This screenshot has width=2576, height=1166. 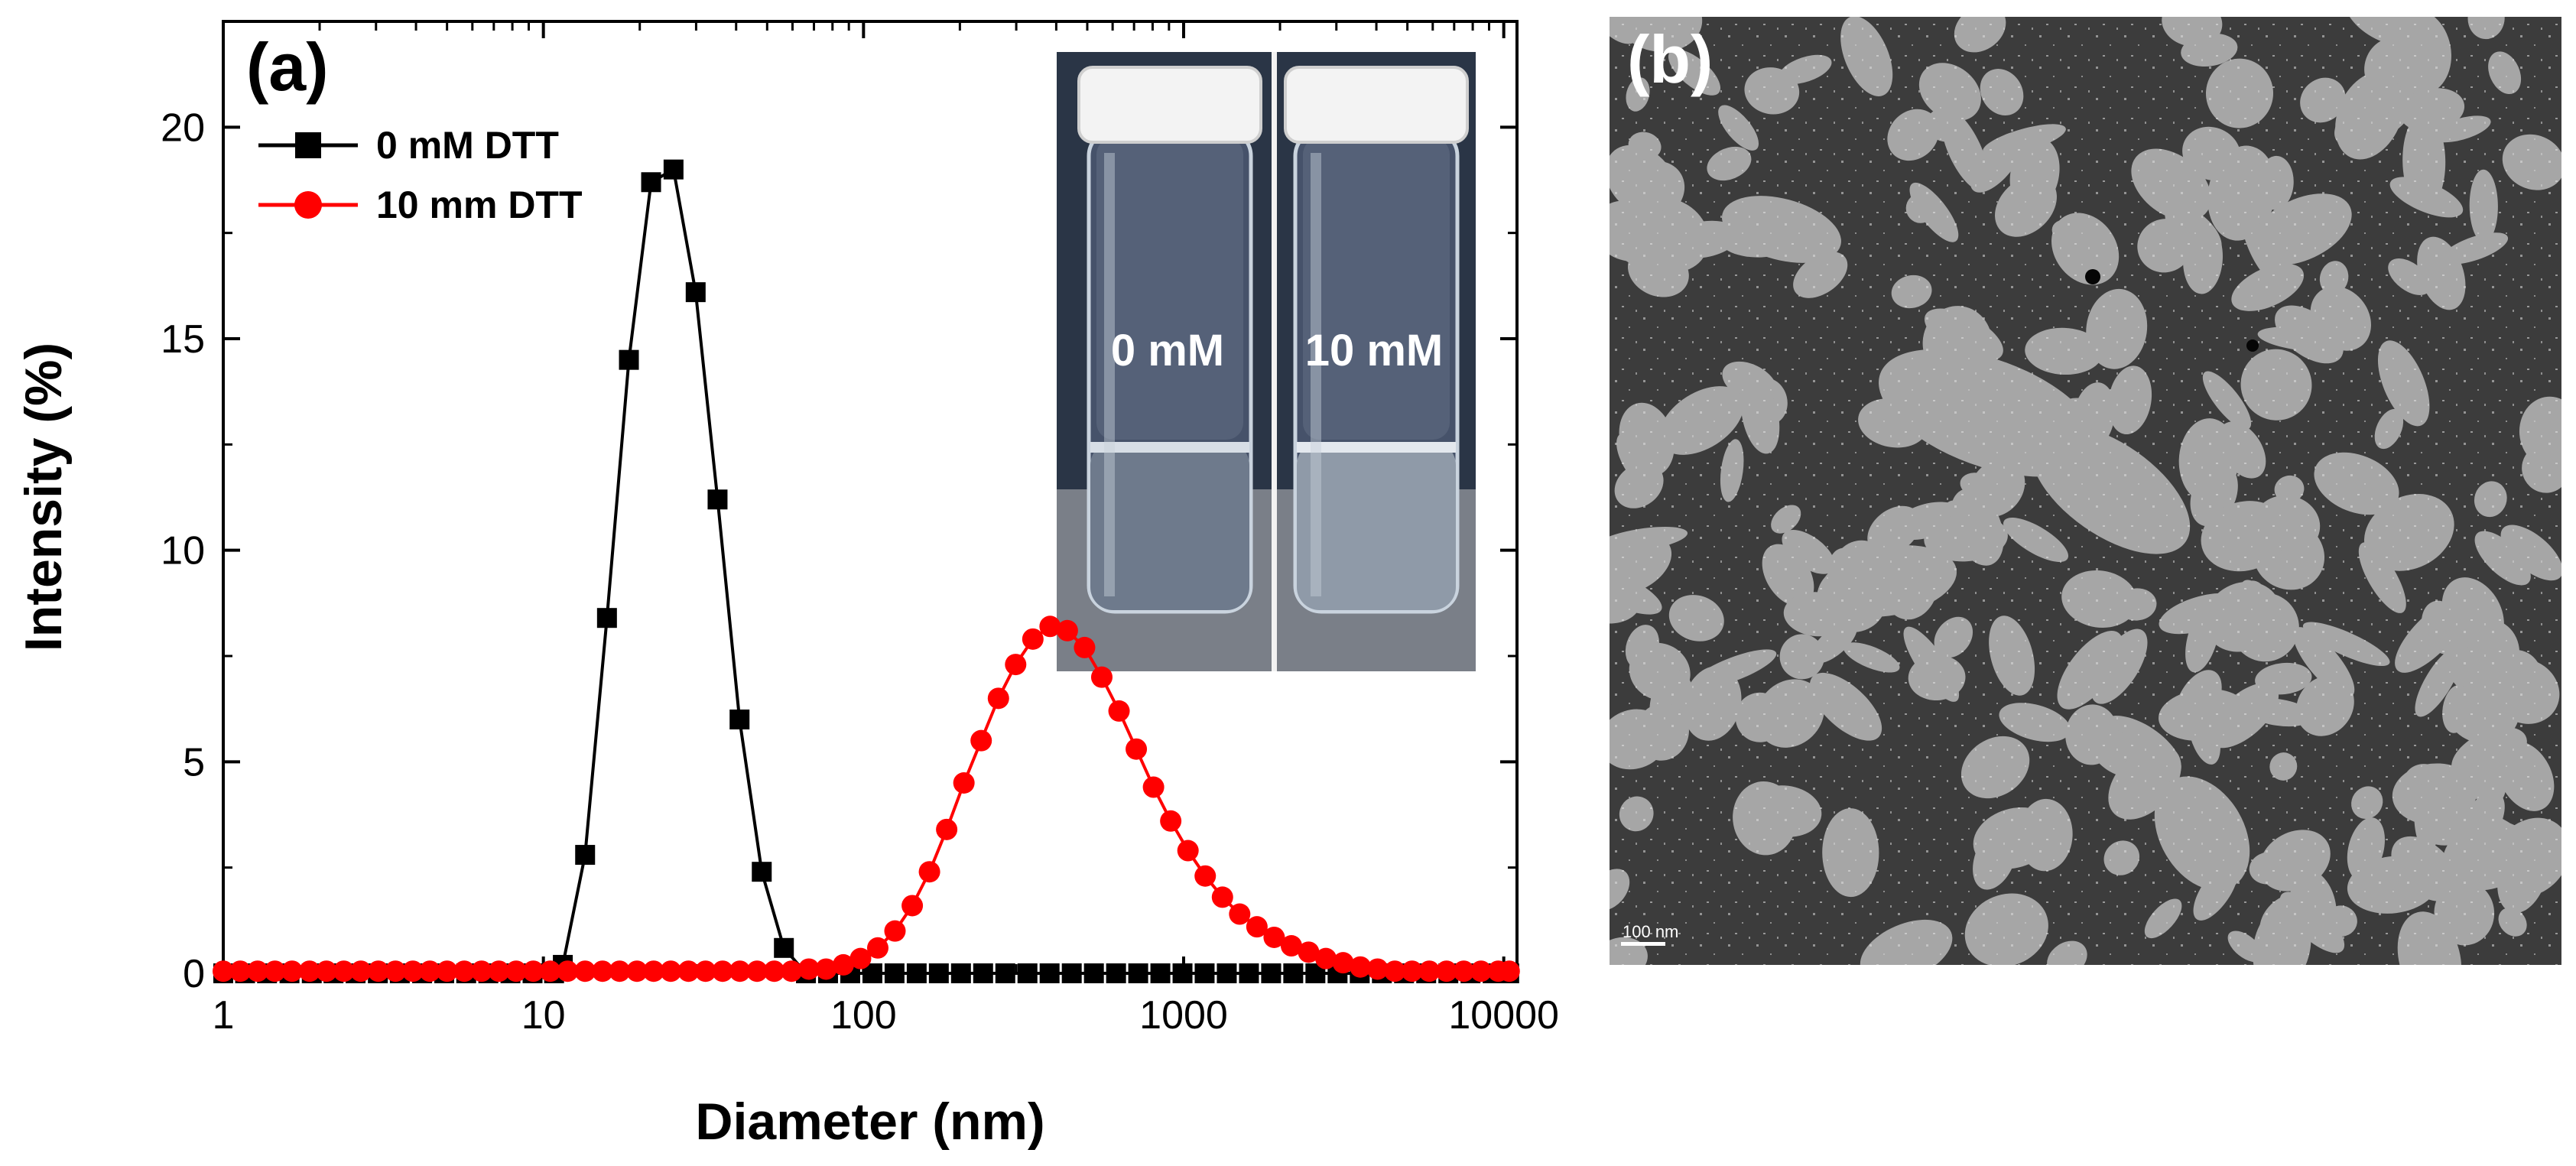 I want to click on vial-10mM: 10 mM, so click(x=1376, y=340).